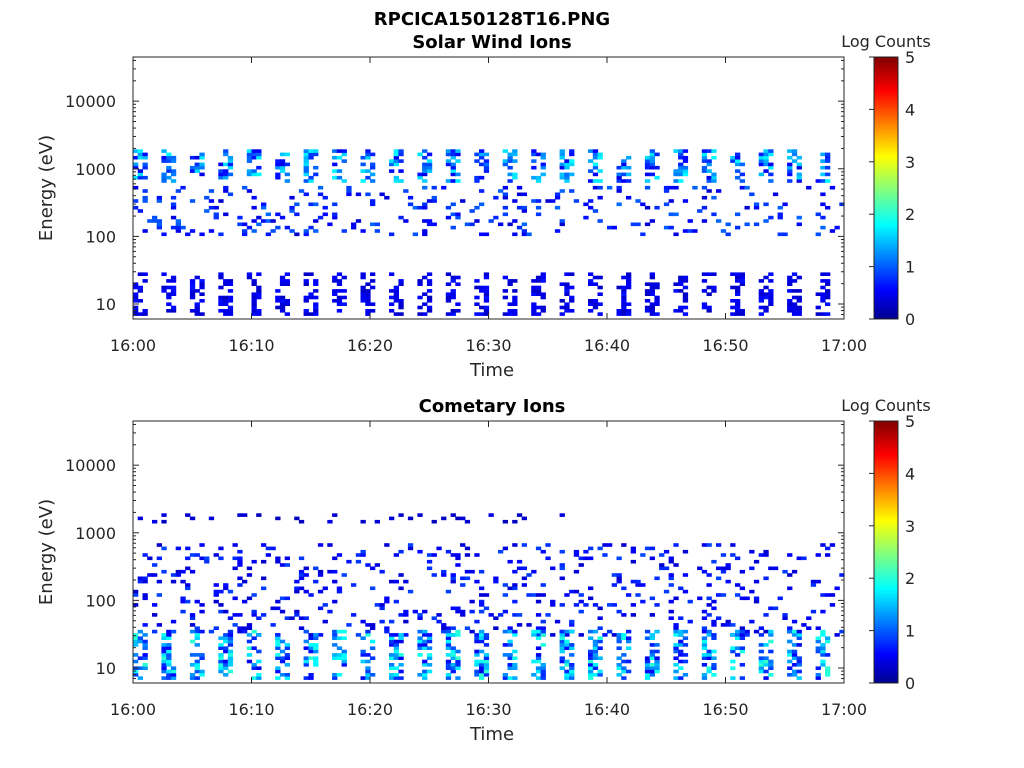 Image resolution: width=1024 pixels, height=768 pixels. What do you see at coordinates (910, 683) in the screenshot?
I see `colorbar-tick-label: 0` at bounding box center [910, 683].